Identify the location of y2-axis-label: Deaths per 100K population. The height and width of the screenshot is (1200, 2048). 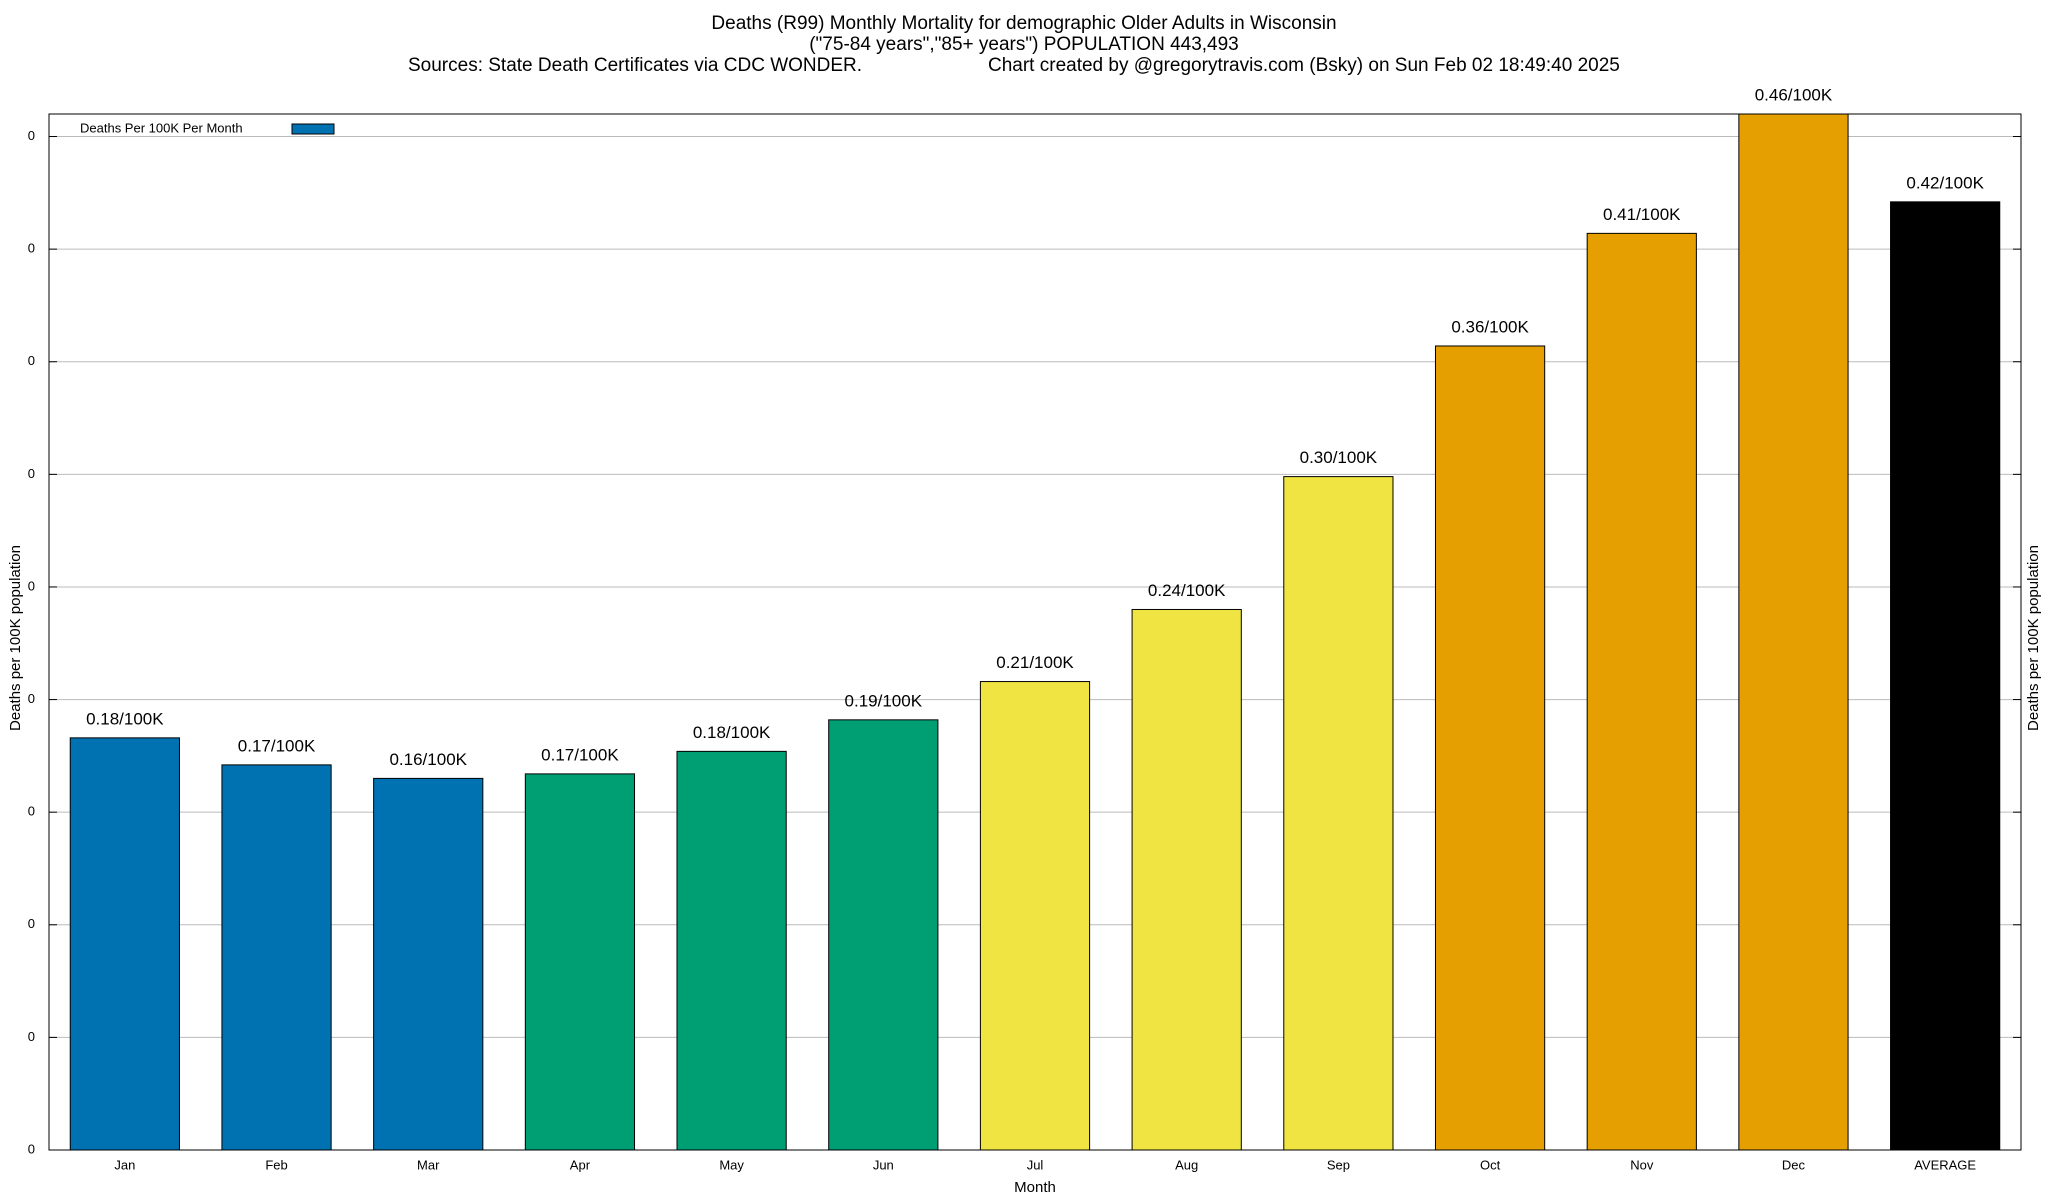
(2033, 638).